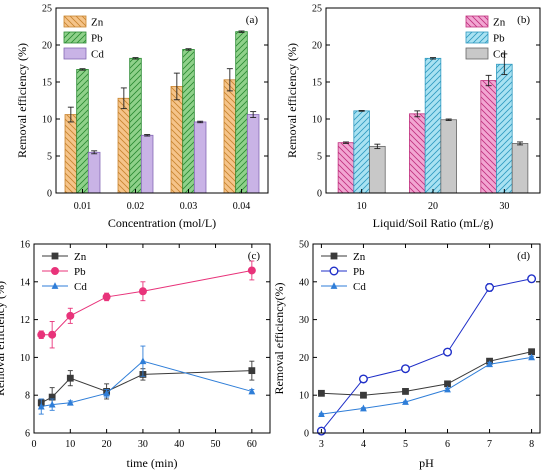  I want to click on x-tick-label: 3, so click(321, 444).